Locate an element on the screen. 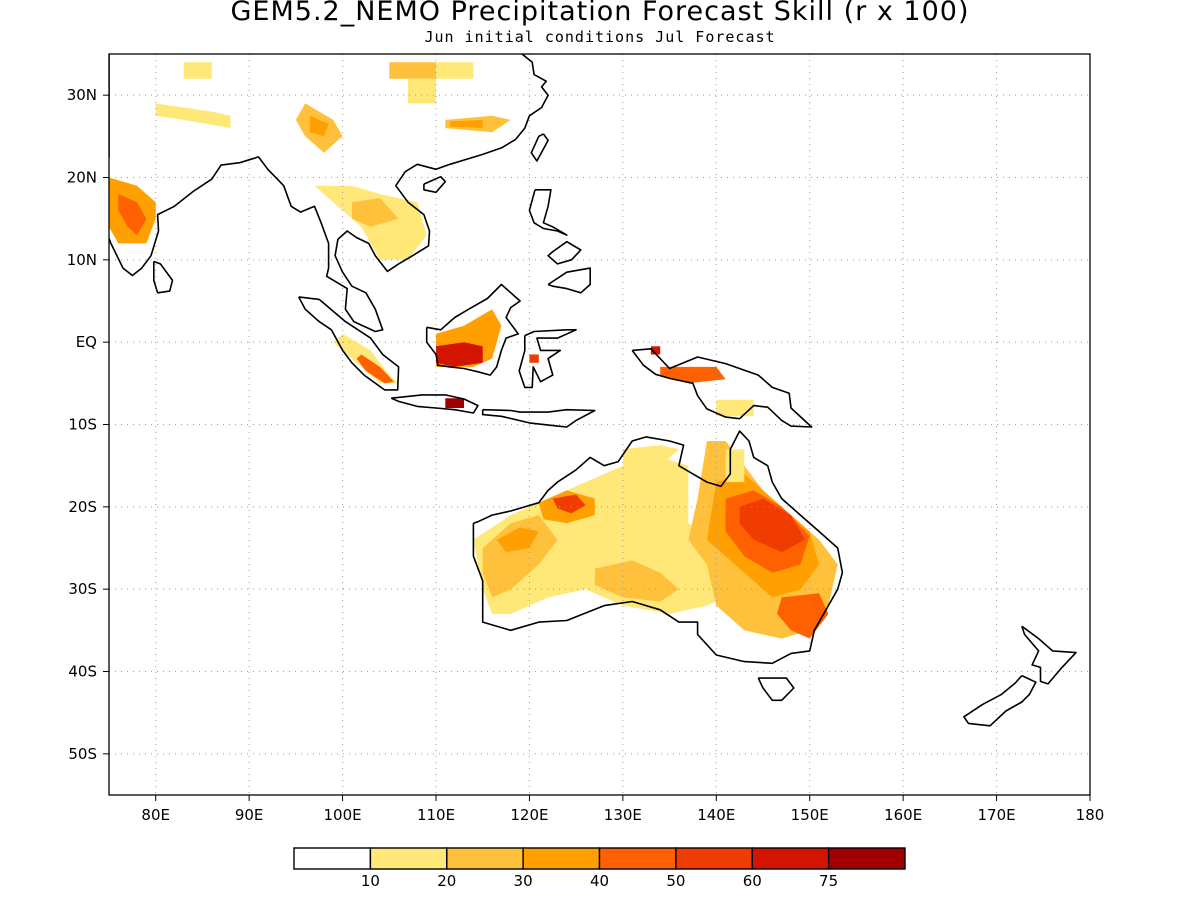 Image resolution: width=1200 pixels, height=900 pixels. lon-tick-label: 130E is located at coordinates (623, 815).